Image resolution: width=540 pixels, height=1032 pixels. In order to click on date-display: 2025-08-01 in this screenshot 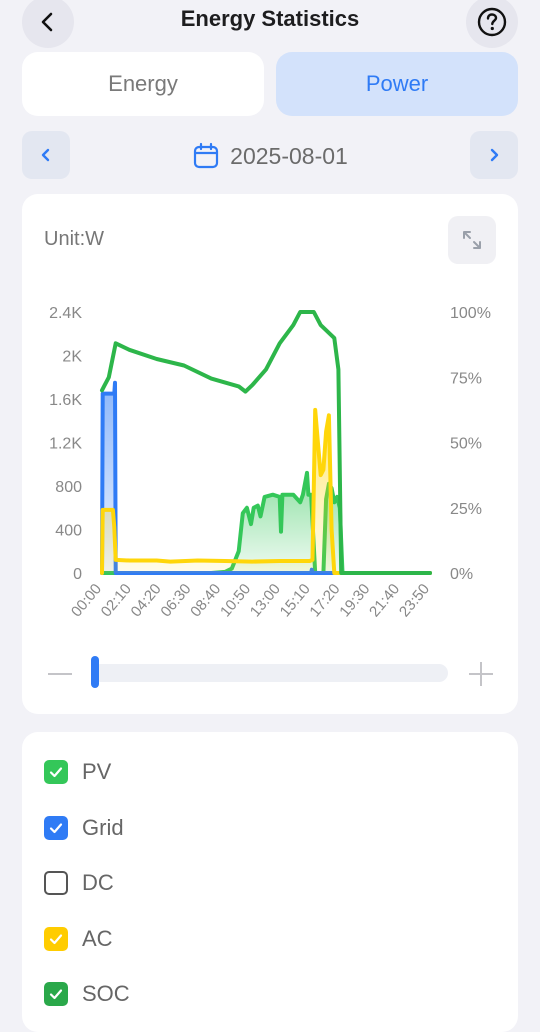, I will do `click(270, 156)`.